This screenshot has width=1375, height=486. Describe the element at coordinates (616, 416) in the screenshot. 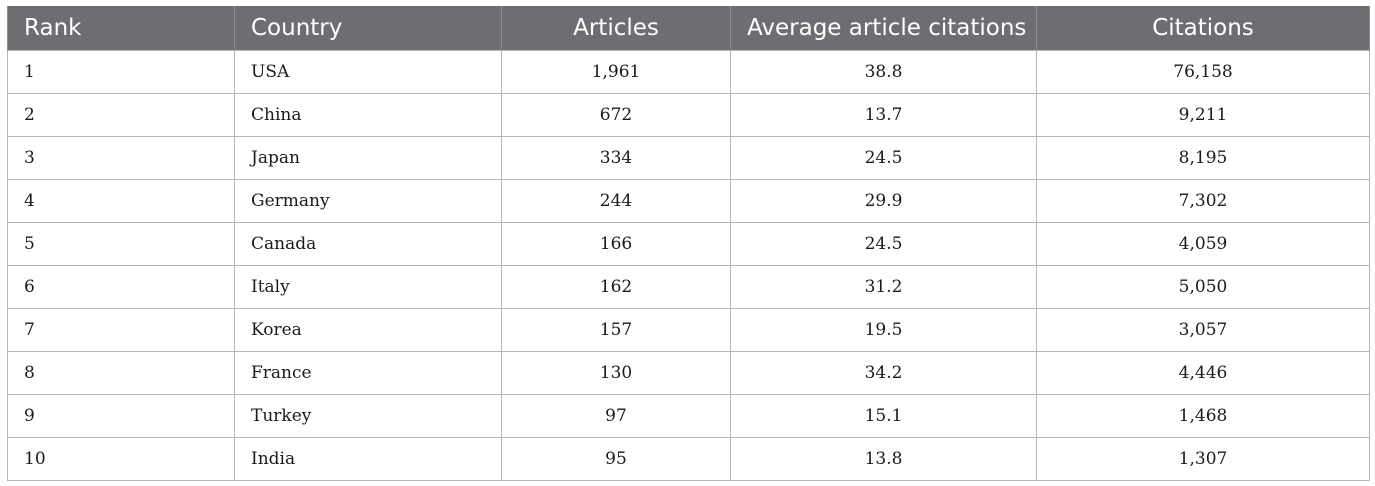

I see `cell-articles: 97` at that location.